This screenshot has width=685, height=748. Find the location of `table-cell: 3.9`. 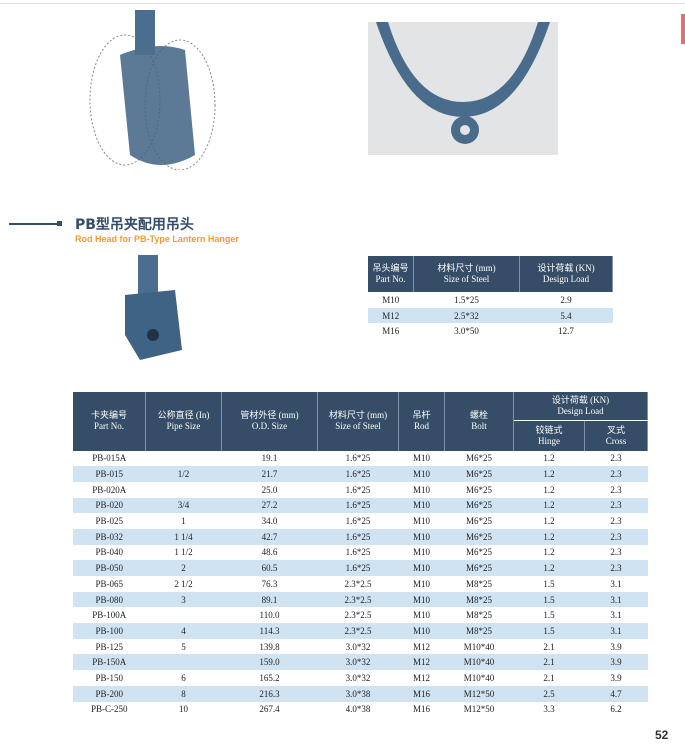

table-cell: 3.9 is located at coordinates (616, 646).